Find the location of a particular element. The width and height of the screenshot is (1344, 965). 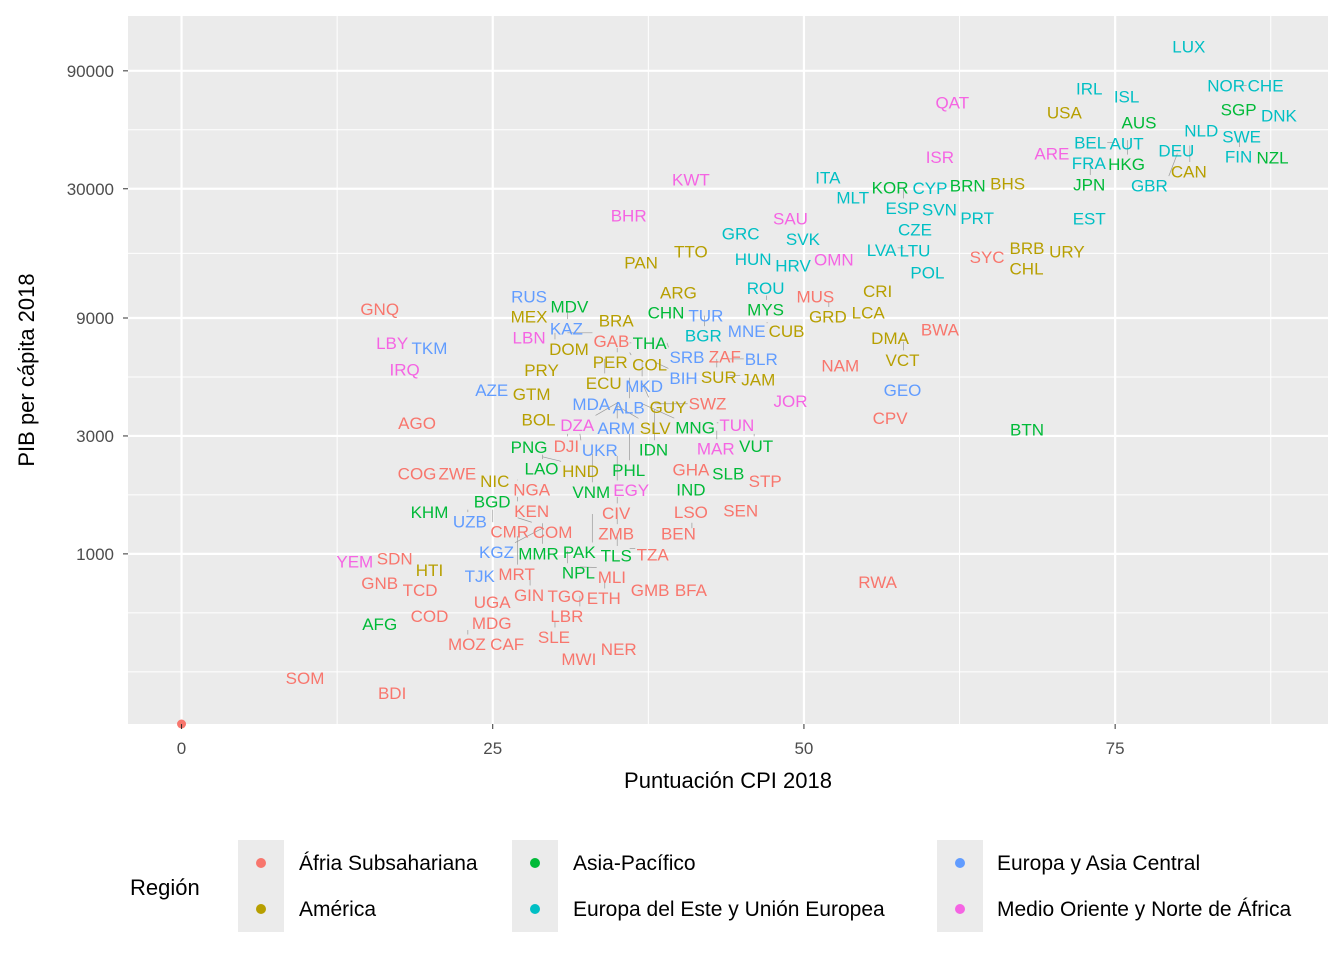

country-label-nor: NOR is located at coordinates (1226, 86).